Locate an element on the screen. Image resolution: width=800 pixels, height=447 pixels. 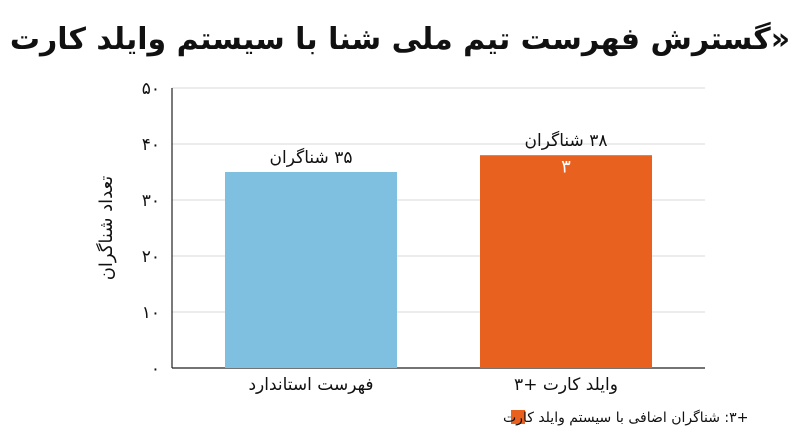
legend-label: +۳: شناگران اضافی با سیستم وایلد کارت is located at coordinates (625, 417).